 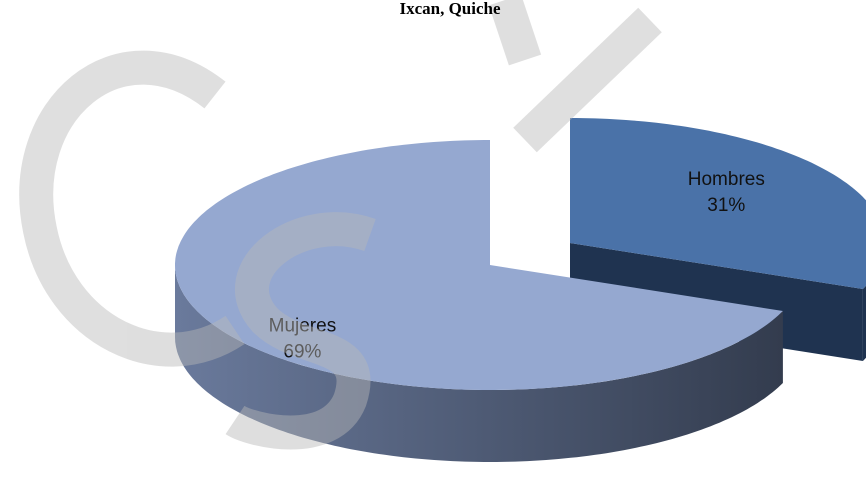 I want to click on slice-side, so click(x=864, y=323).